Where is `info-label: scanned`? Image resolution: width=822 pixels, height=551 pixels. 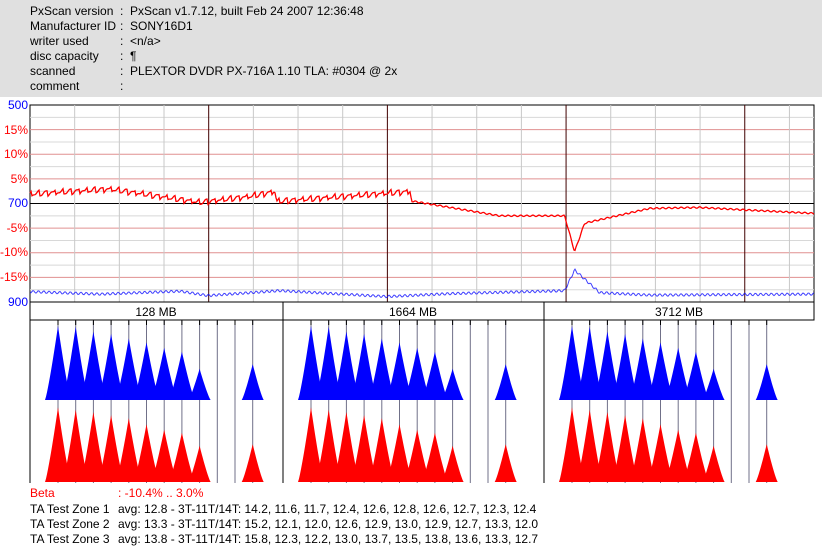 info-label: scanned is located at coordinates (53, 71).